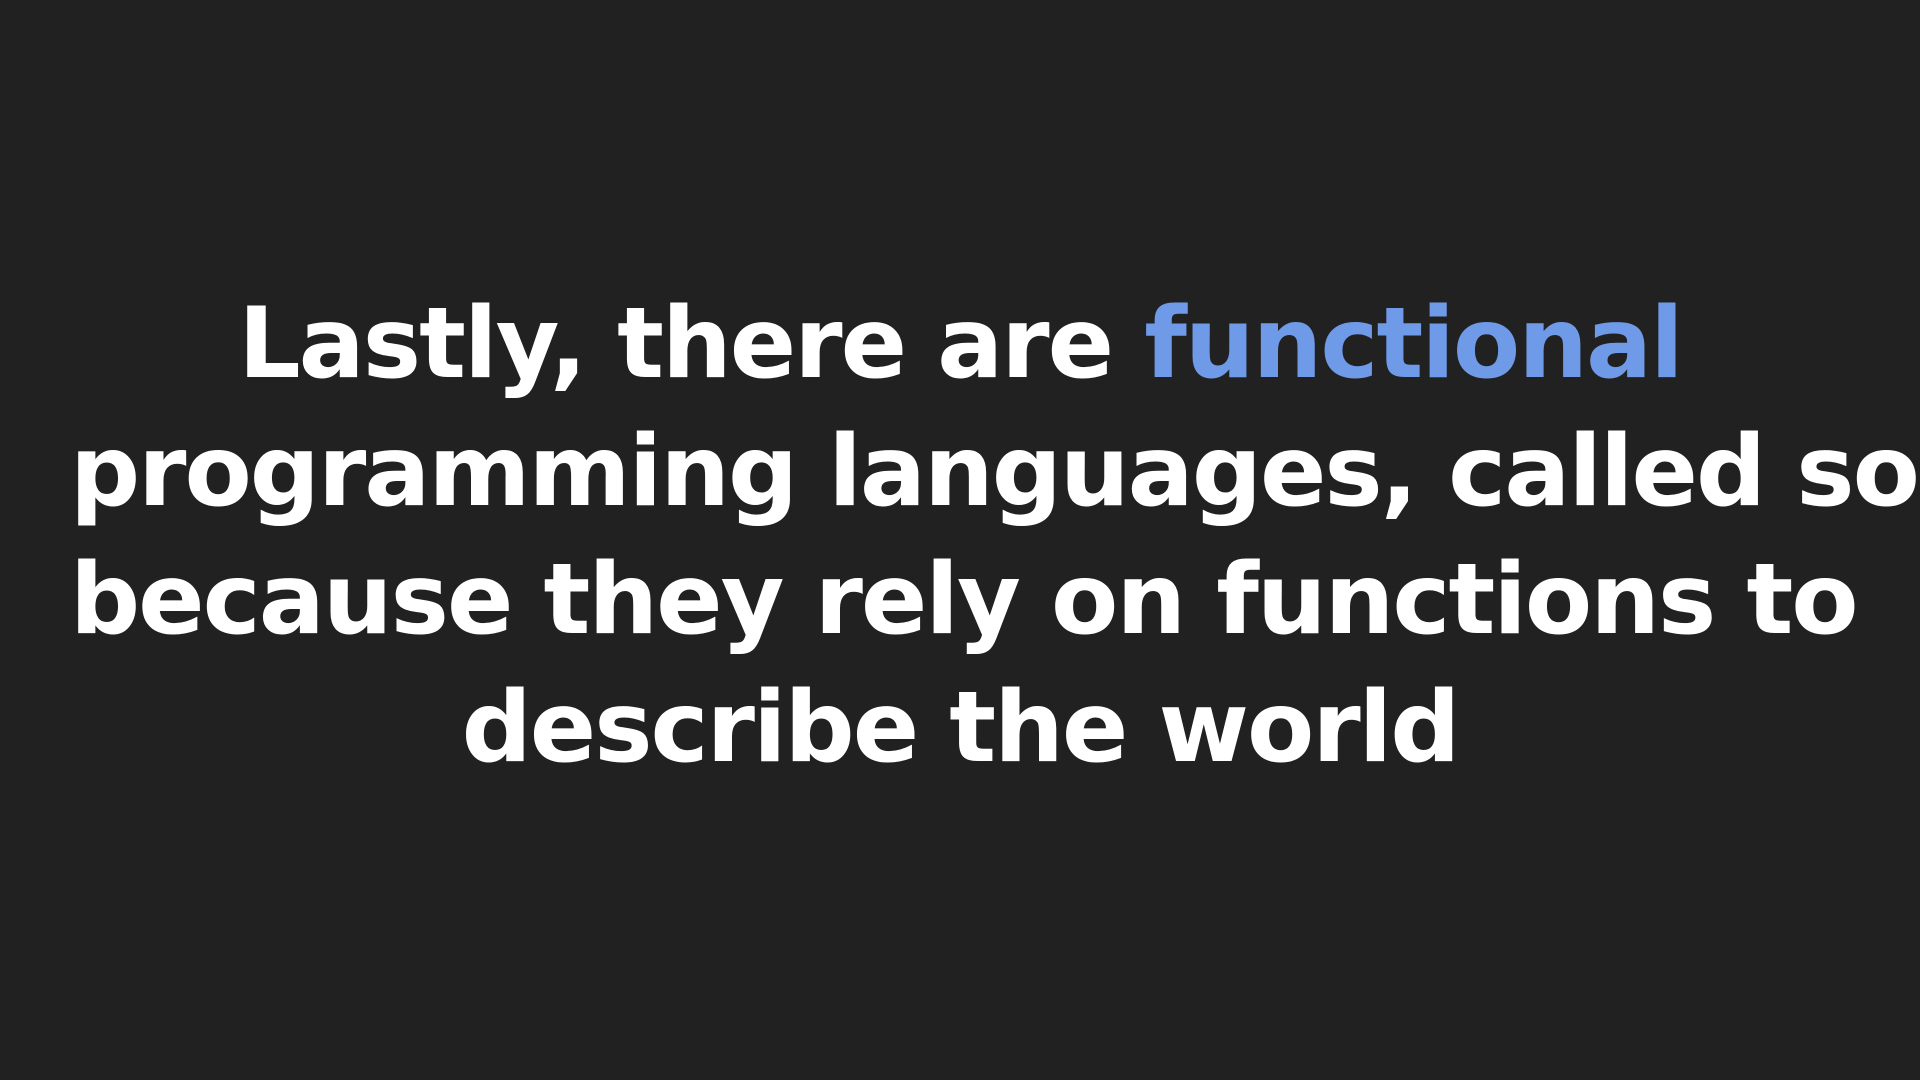 The height and width of the screenshot is (1080, 1920). I want to click on statement-line-4: describe the world, so click(961, 728).